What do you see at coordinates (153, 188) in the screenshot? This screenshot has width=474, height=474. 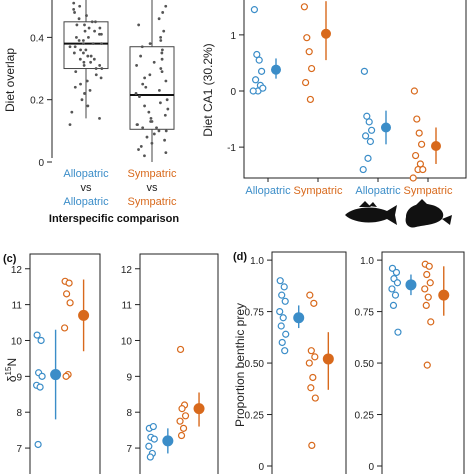 I see `x-category-vs: vs` at bounding box center [153, 188].